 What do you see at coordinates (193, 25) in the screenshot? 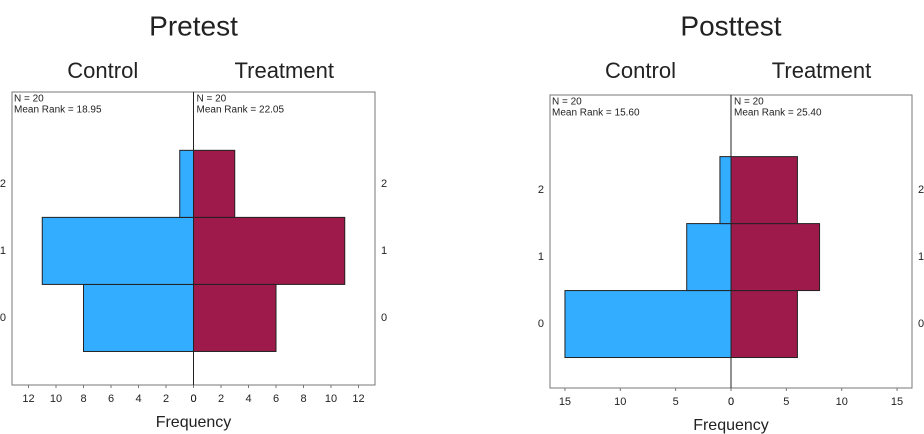
I see `chart-title: Pretest` at bounding box center [193, 25].